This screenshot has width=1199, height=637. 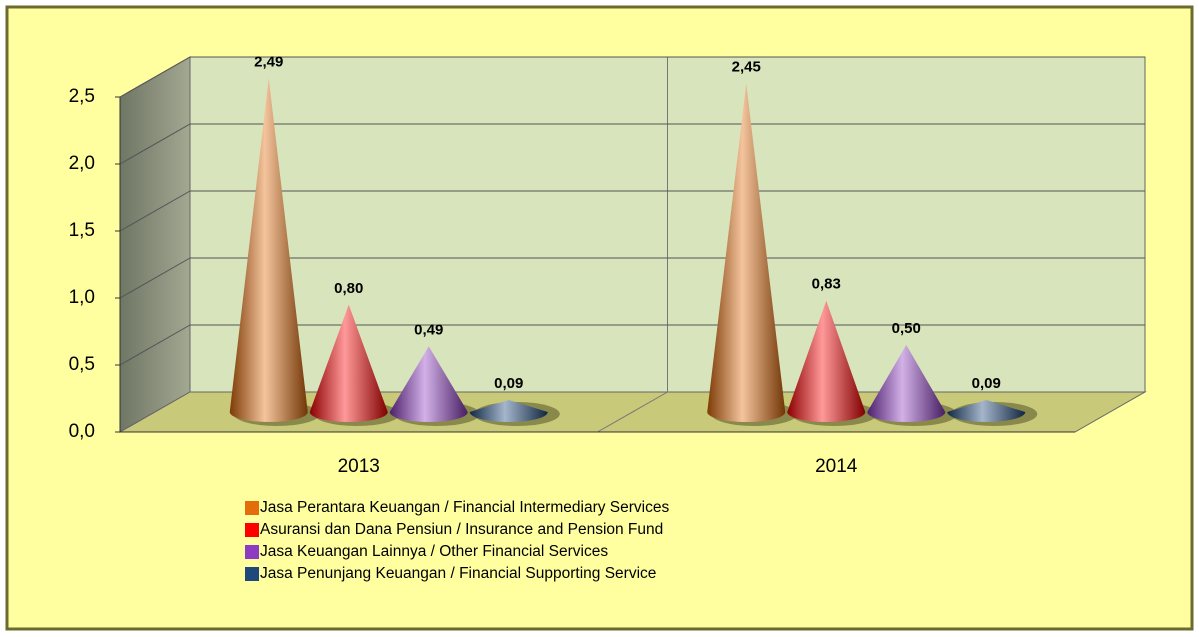 What do you see at coordinates (82, 297) in the screenshot?
I see `y-tick-label: 1,0` at bounding box center [82, 297].